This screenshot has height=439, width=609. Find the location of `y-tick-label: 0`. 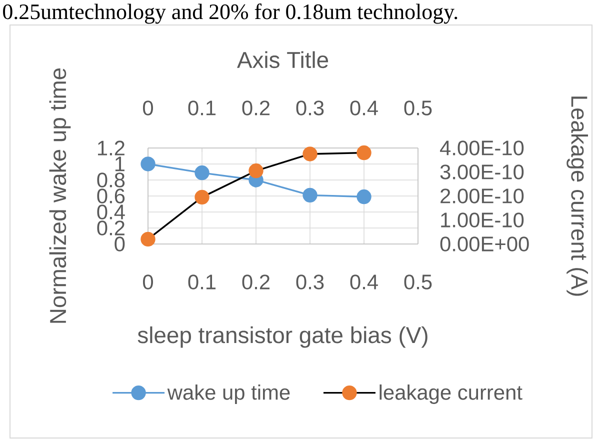

y-tick-label: 0 is located at coordinates (119, 244).